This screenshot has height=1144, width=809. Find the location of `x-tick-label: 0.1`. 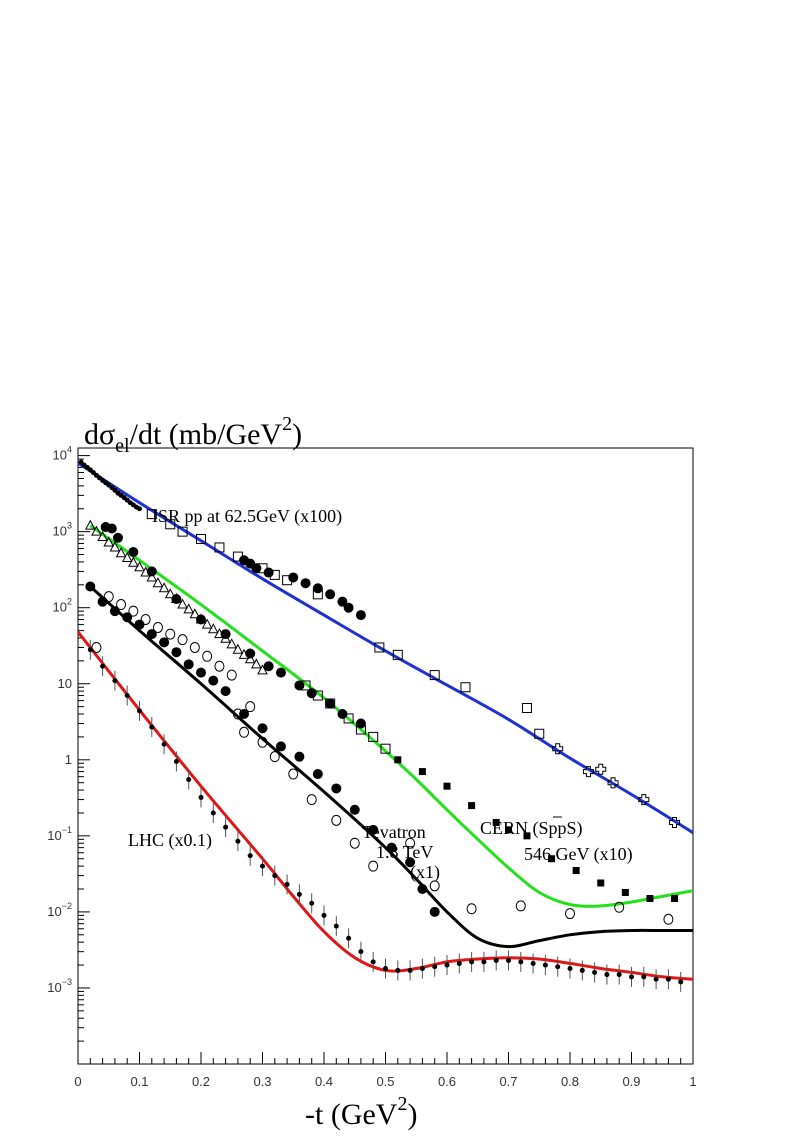

x-tick-label: 0.1 is located at coordinates (139, 1081).